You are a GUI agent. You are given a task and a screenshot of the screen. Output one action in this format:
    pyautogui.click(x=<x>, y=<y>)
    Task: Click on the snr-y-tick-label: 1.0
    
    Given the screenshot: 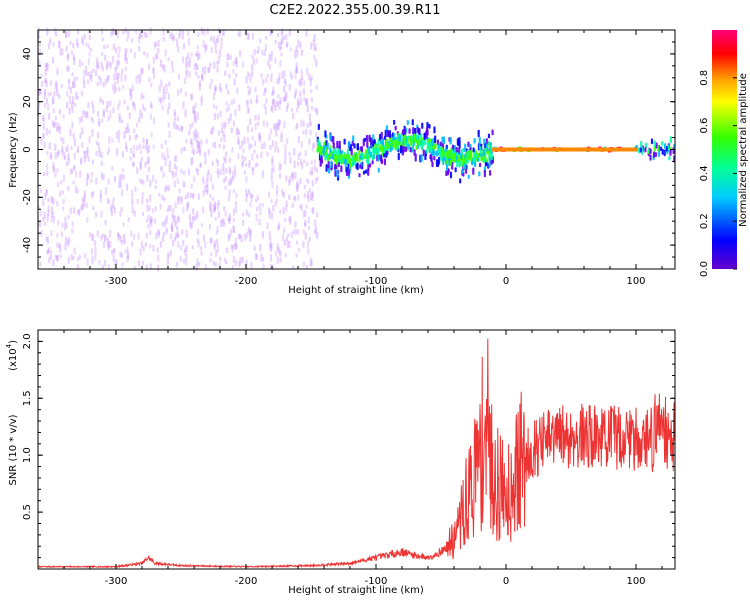 What is the action you would take?
    pyautogui.click(x=27, y=455)
    